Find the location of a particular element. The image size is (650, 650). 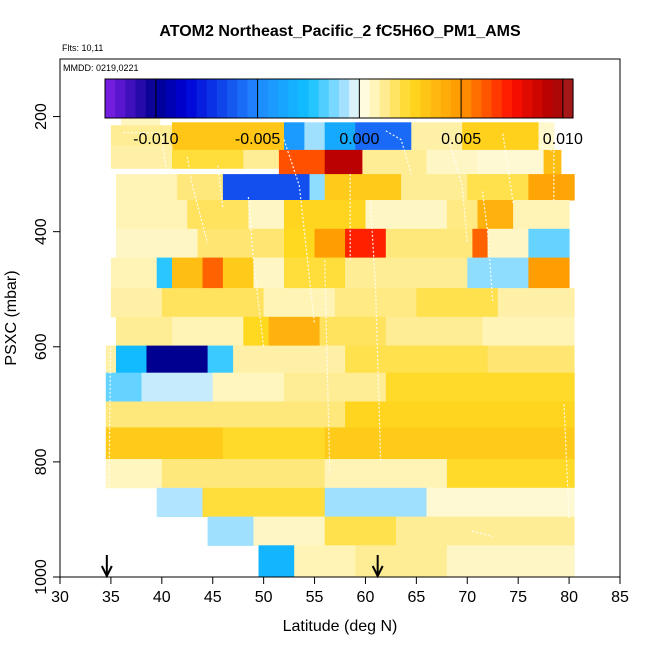

latitude-markers is located at coordinates (242, 567).